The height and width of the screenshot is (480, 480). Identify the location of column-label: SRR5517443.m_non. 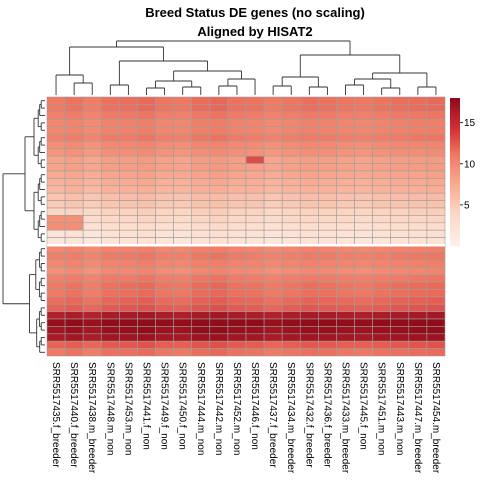
(399, 408).